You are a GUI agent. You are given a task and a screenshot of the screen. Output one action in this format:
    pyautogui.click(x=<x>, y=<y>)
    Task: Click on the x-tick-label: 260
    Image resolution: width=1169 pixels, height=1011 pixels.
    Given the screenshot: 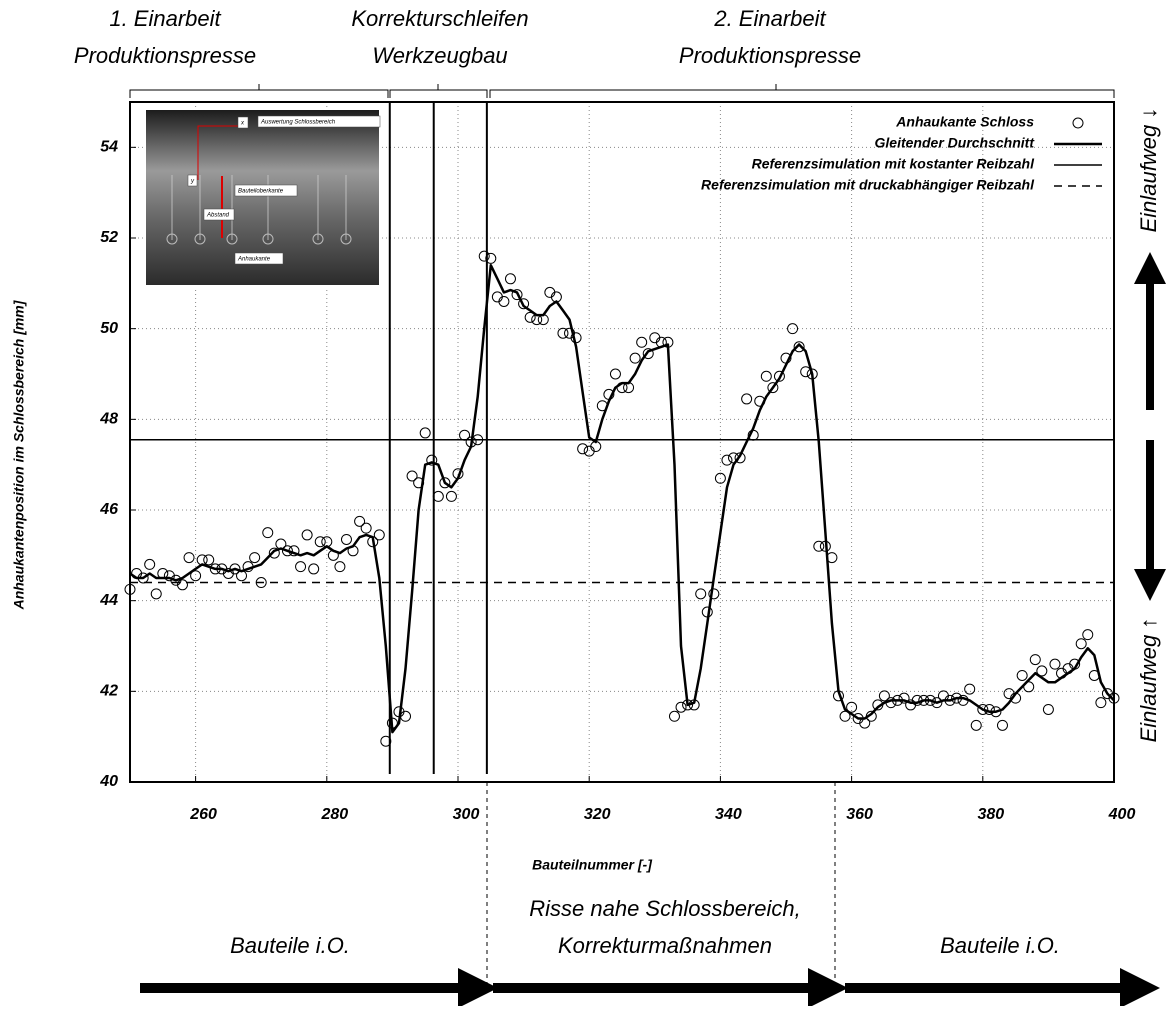 What is the action you would take?
    pyautogui.click(x=203, y=814)
    